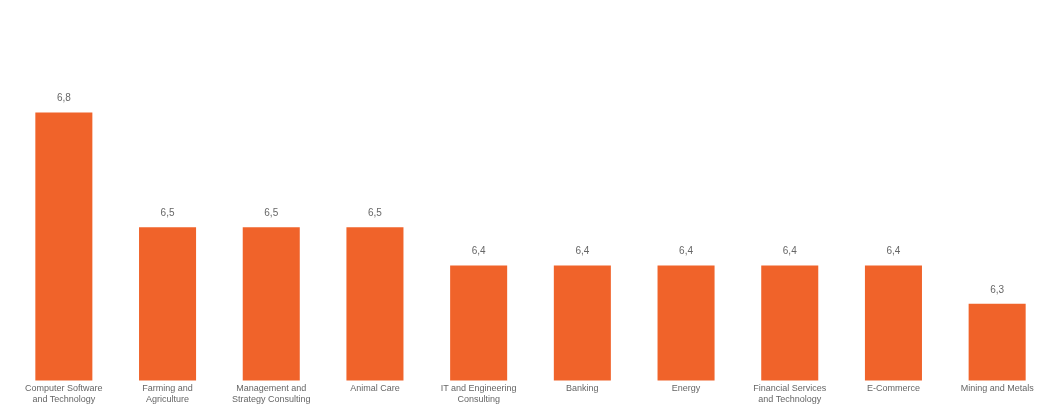 This screenshot has width=1061, height=419. Describe the element at coordinates (64, 394) in the screenshot. I see `x-tick-label: Computer Software and Technology` at that location.